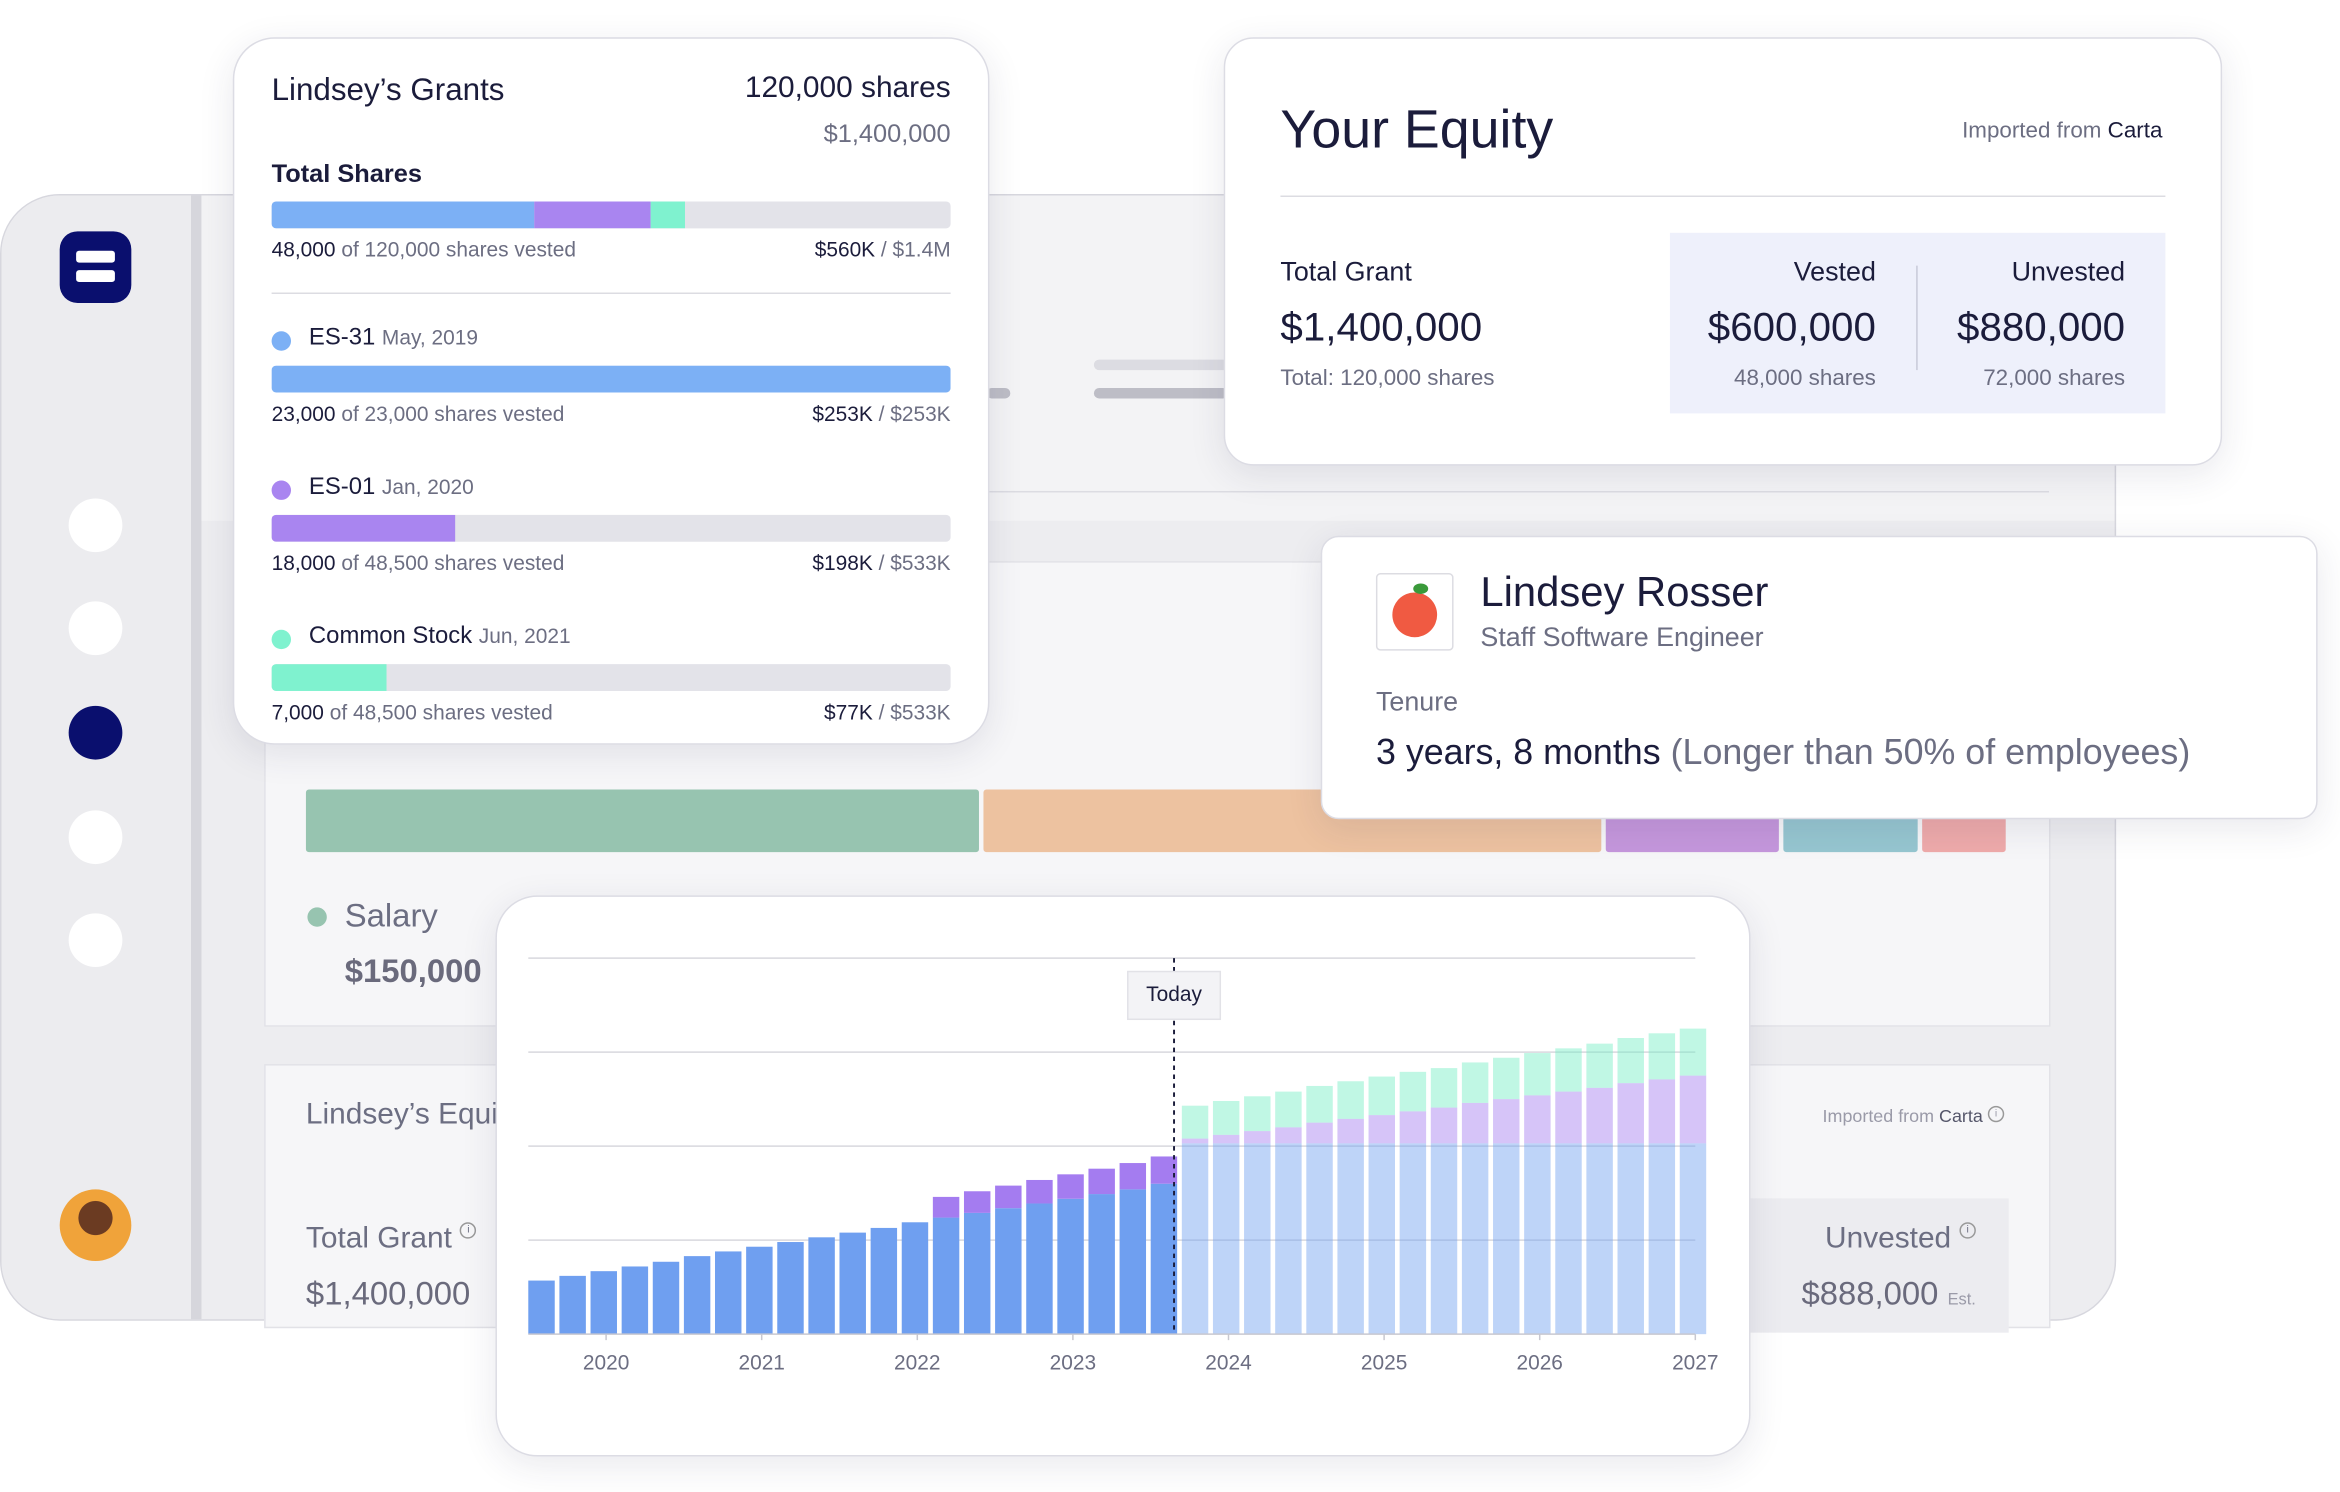 Image resolution: width=2340 pixels, height=1492 pixels. Describe the element at coordinates (1878, 1265) in the screenshot. I see `unvested-box` at that location.